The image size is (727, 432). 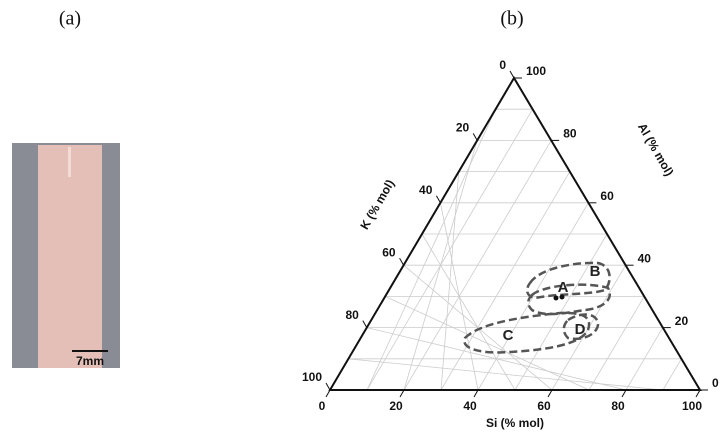 What do you see at coordinates (580, 329) in the screenshot?
I see `region-label: D` at bounding box center [580, 329].